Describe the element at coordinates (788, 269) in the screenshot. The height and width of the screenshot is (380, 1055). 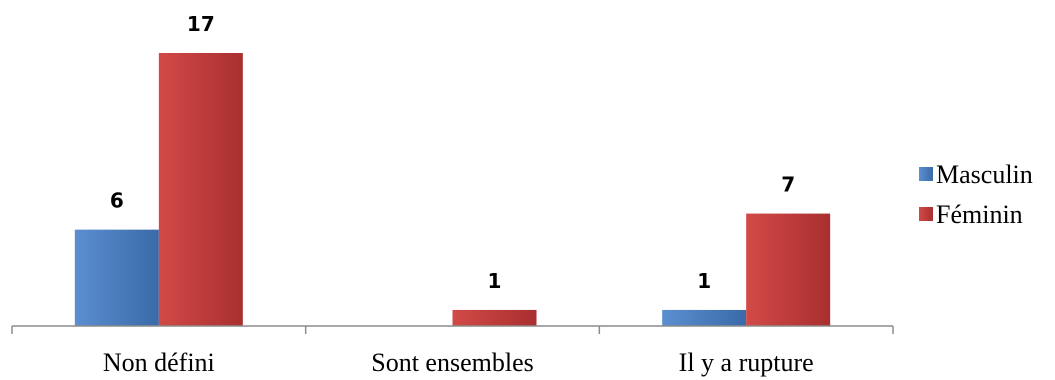
I see `bar-féminin-2` at that location.